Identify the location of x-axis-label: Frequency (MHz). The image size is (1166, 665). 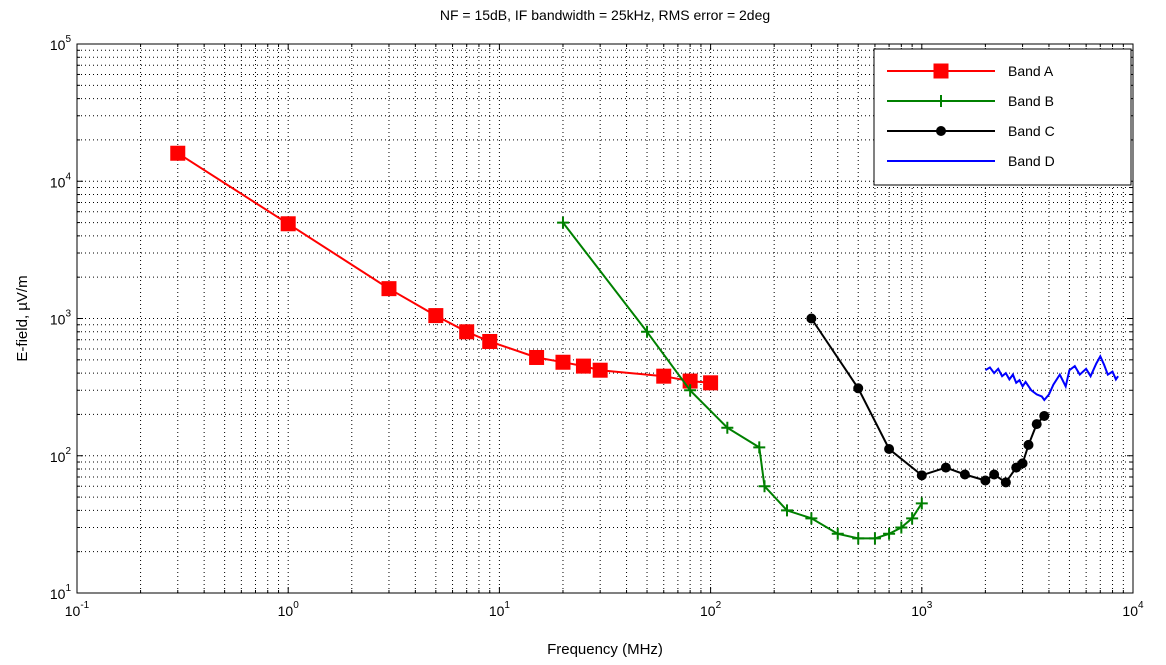
(605, 649).